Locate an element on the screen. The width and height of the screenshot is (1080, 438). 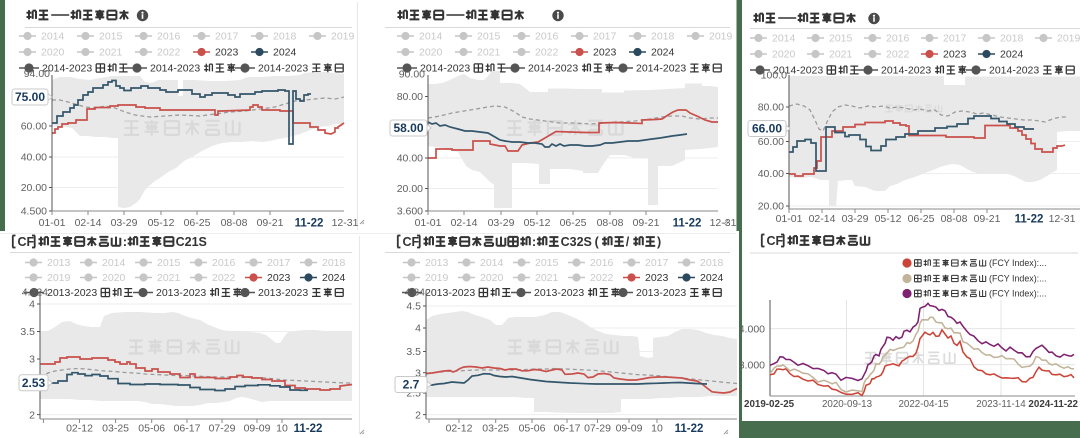
svg-text: 3.000 is located at coordinates (752, 365).